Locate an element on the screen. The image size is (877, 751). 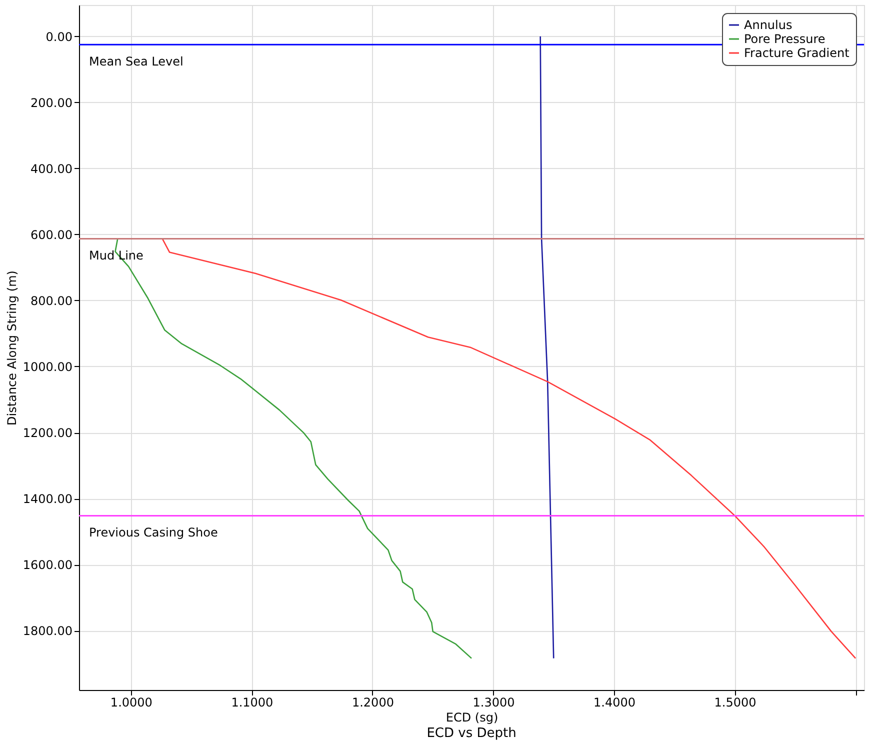
y-tick-label: 1000.00 is located at coordinates (47, 367).